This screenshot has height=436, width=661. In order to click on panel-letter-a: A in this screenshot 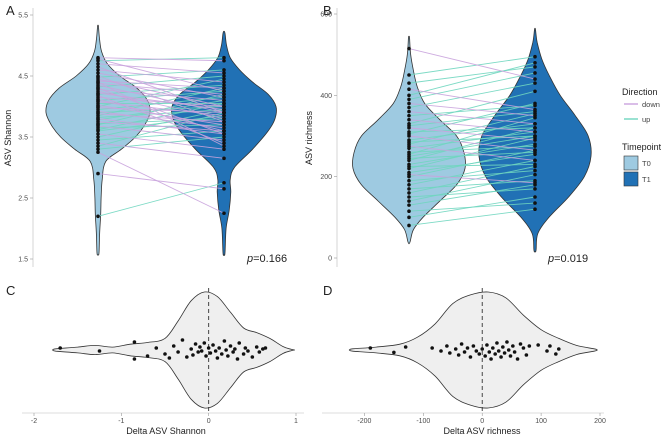, I will do `click(10, 10)`.